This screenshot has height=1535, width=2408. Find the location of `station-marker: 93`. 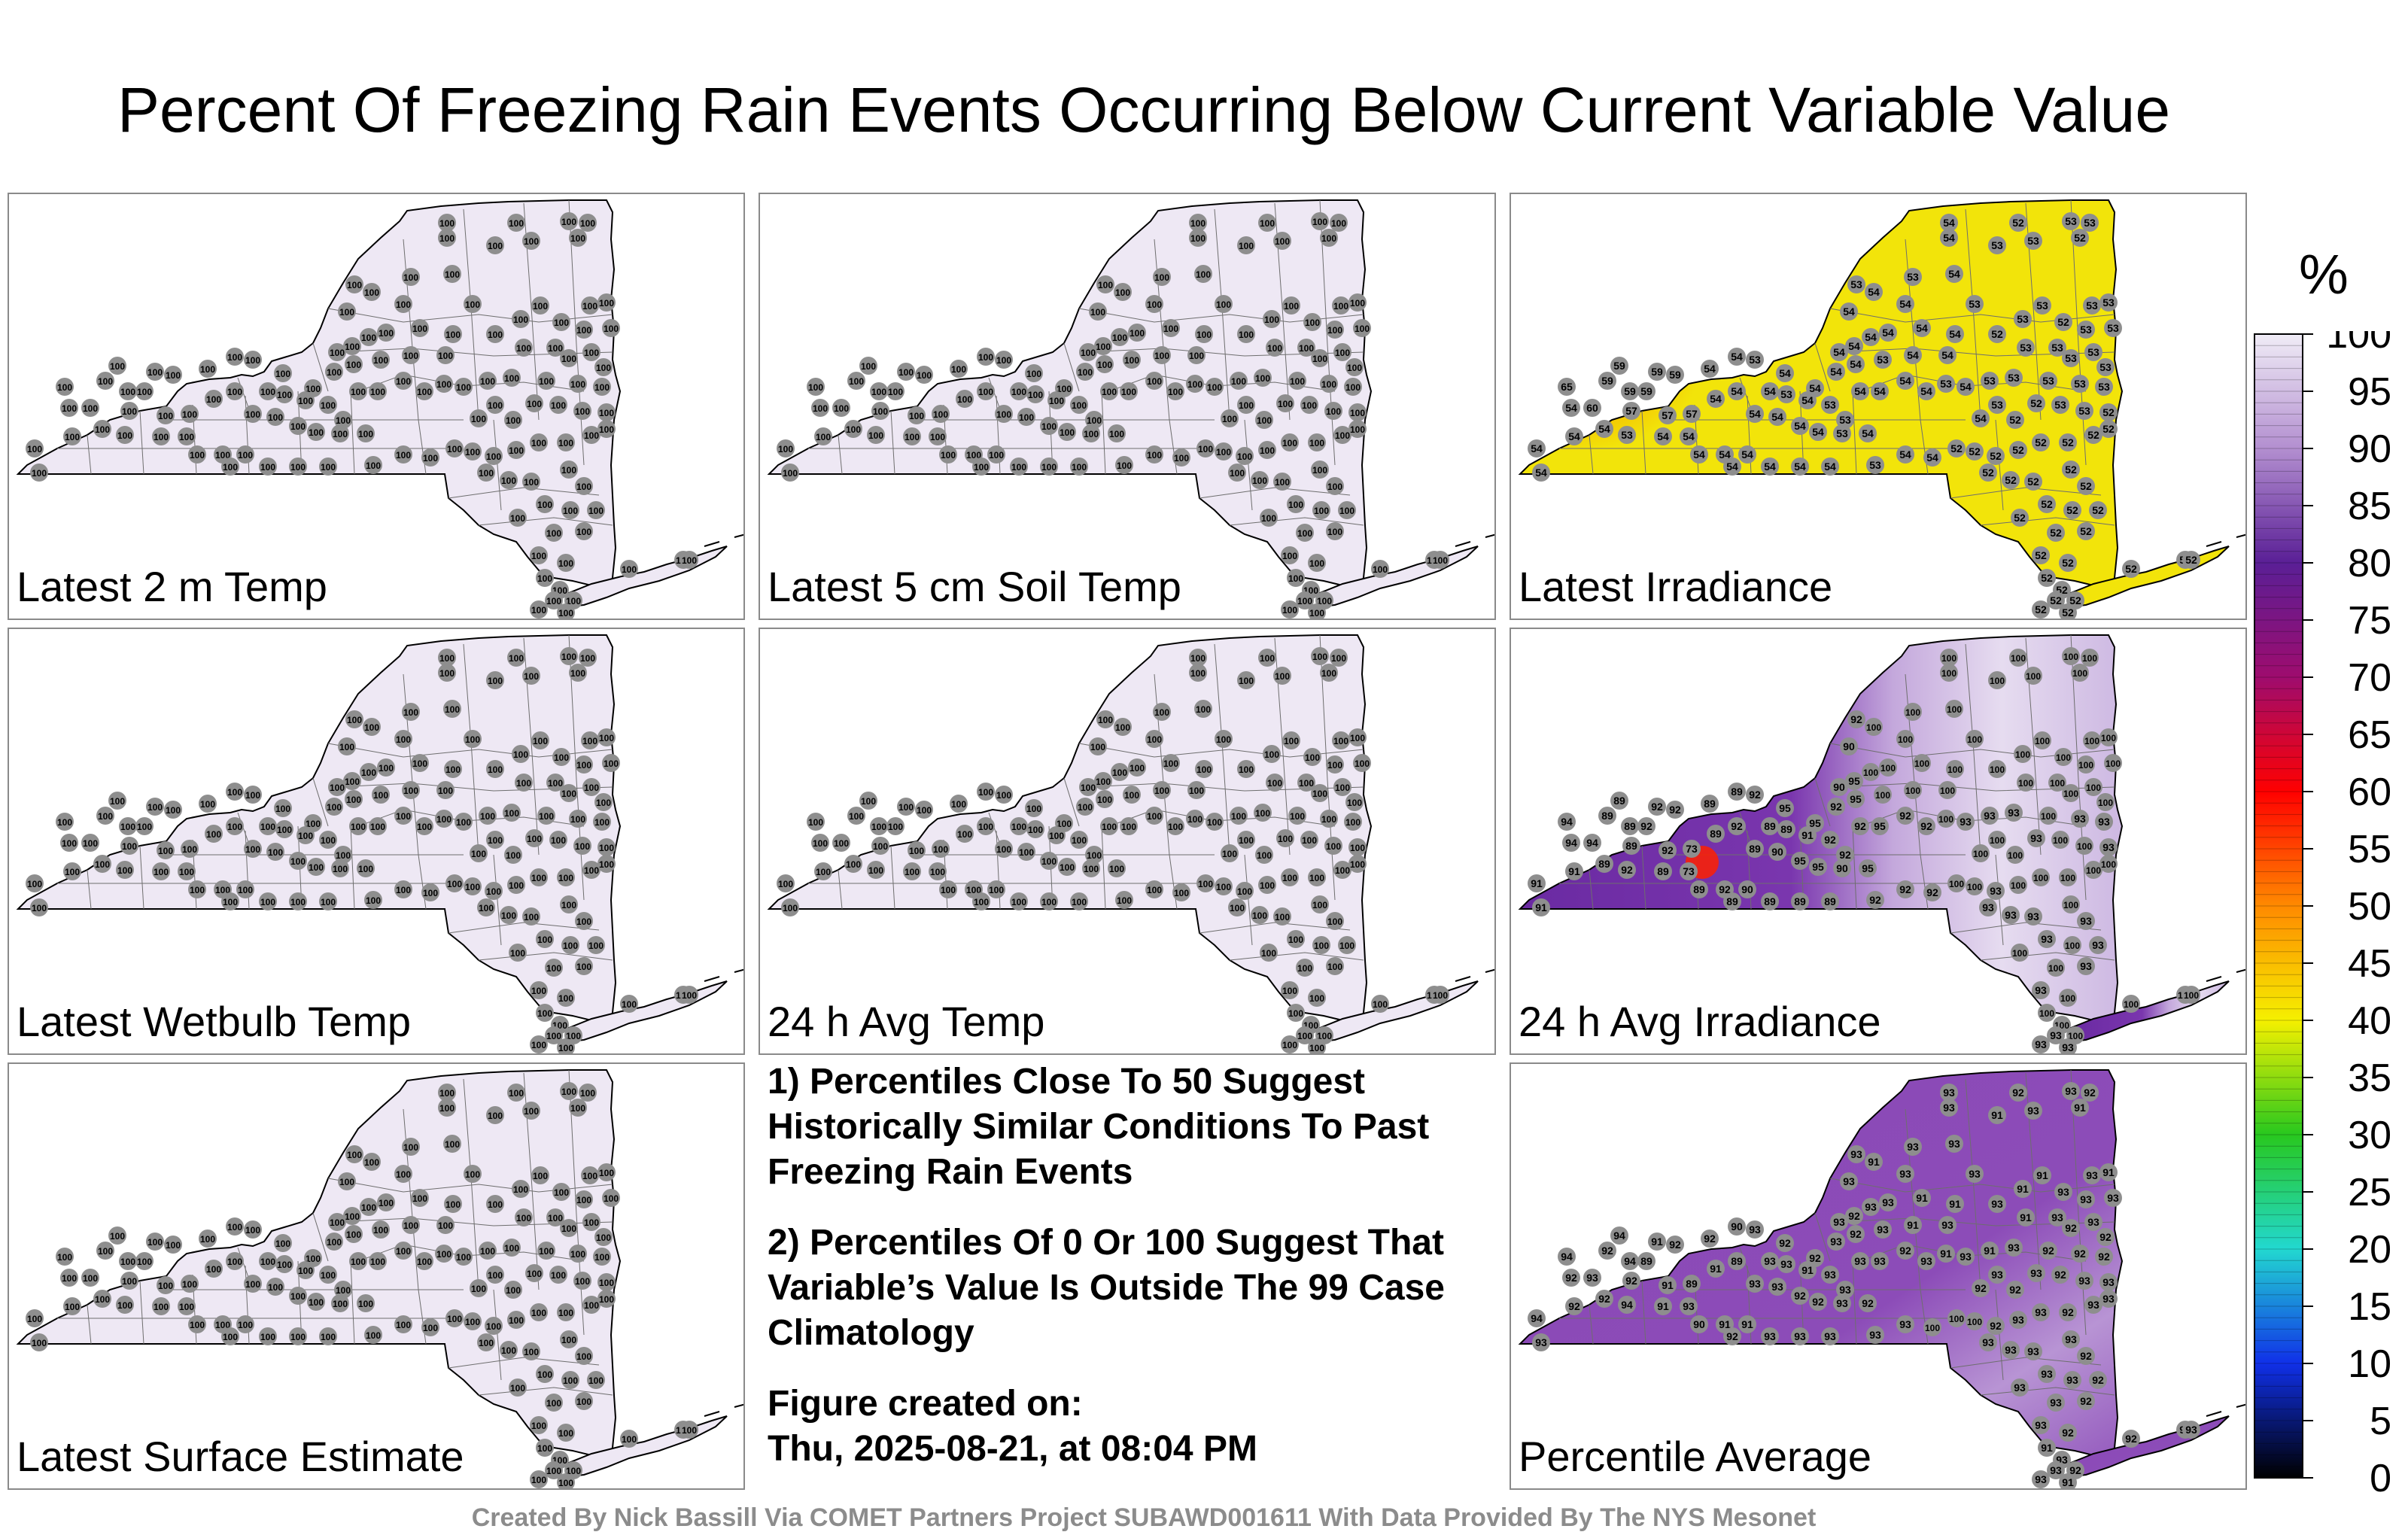

station-marker: 93 is located at coordinates (1947, 1225).